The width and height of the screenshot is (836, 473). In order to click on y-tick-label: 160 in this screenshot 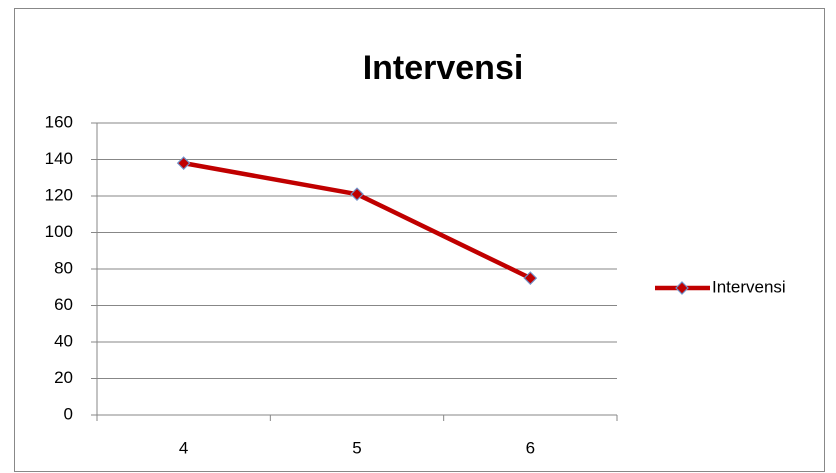, I will do `click(59, 121)`.